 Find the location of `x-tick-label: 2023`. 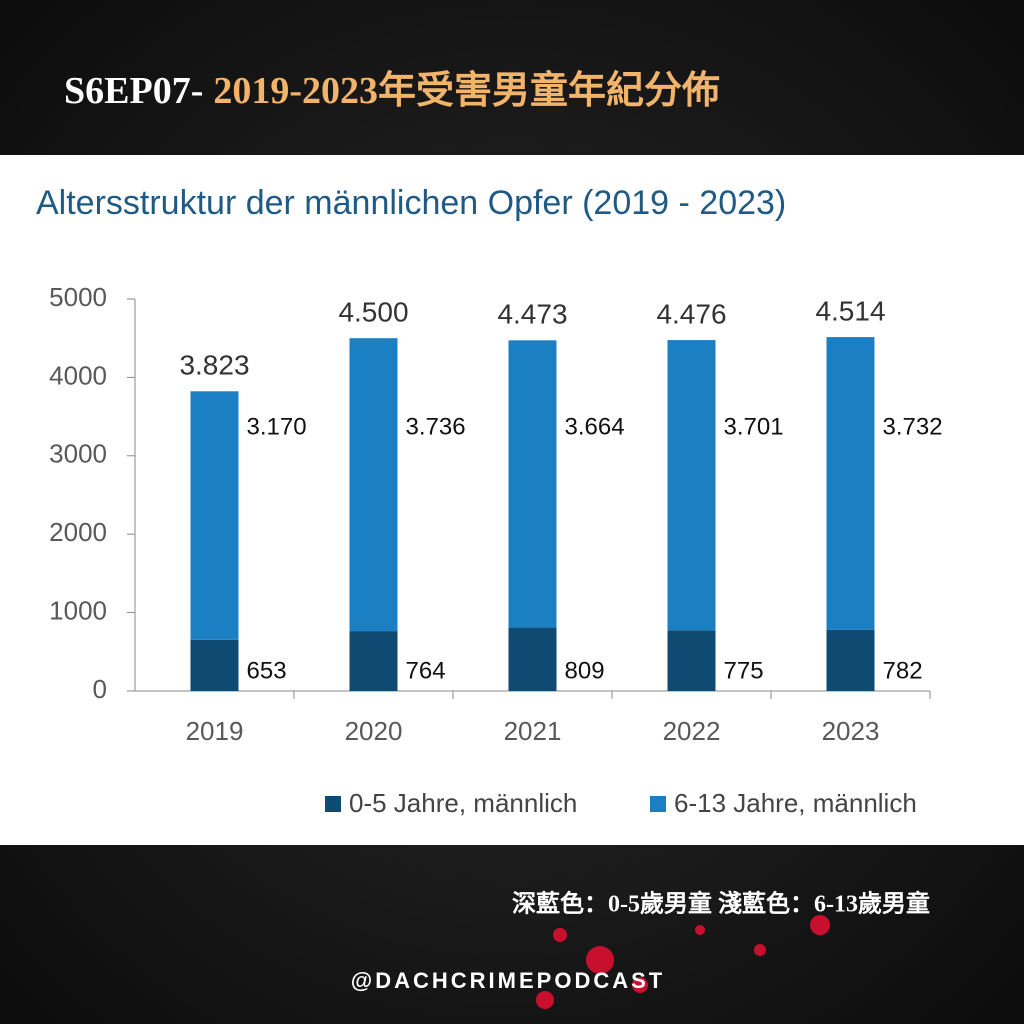

x-tick-label: 2023 is located at coordinates (851, 731).